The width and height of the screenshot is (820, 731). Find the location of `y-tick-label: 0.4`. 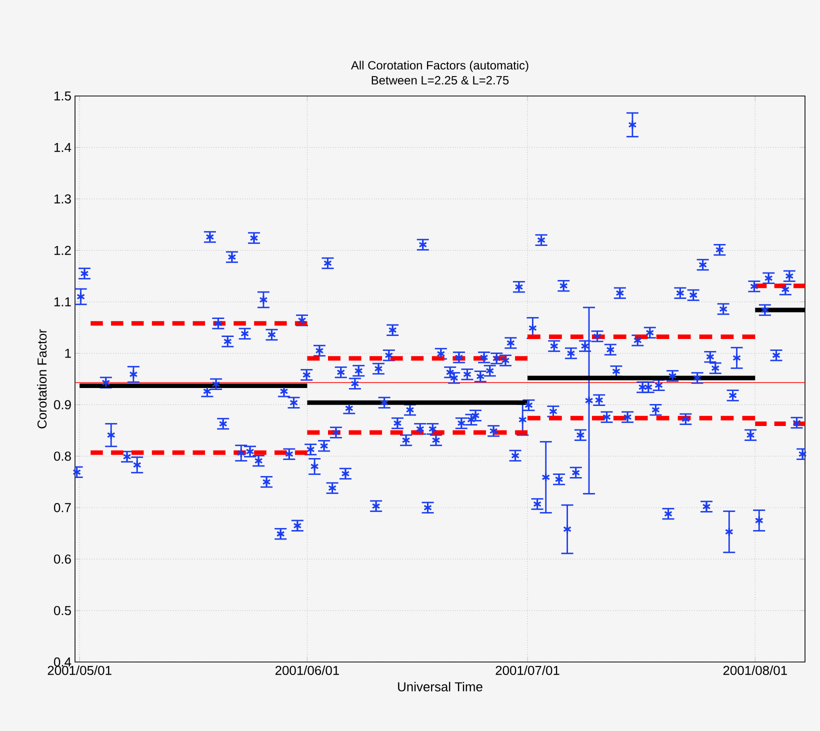

y-tick-label: 0.4 is located at coordinates (63, 662).